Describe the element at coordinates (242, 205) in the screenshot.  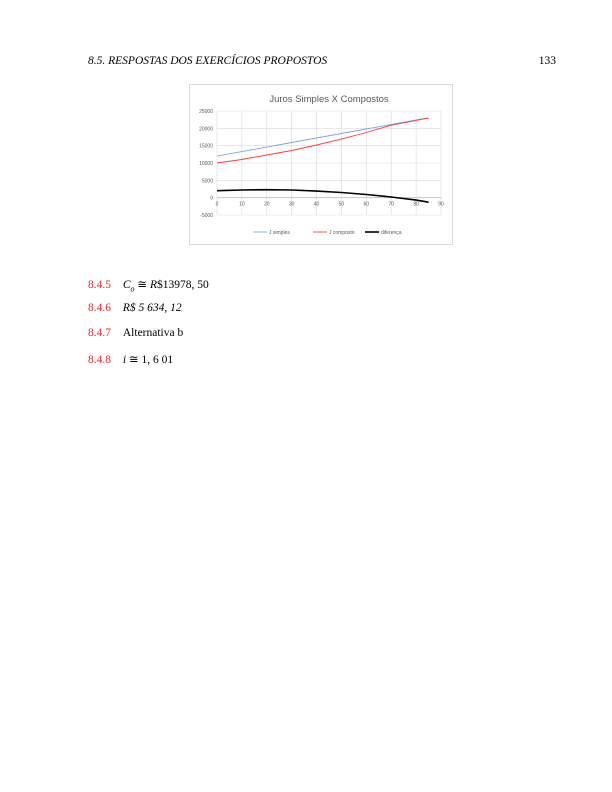
I see `x-tick-label: 10` at that location.